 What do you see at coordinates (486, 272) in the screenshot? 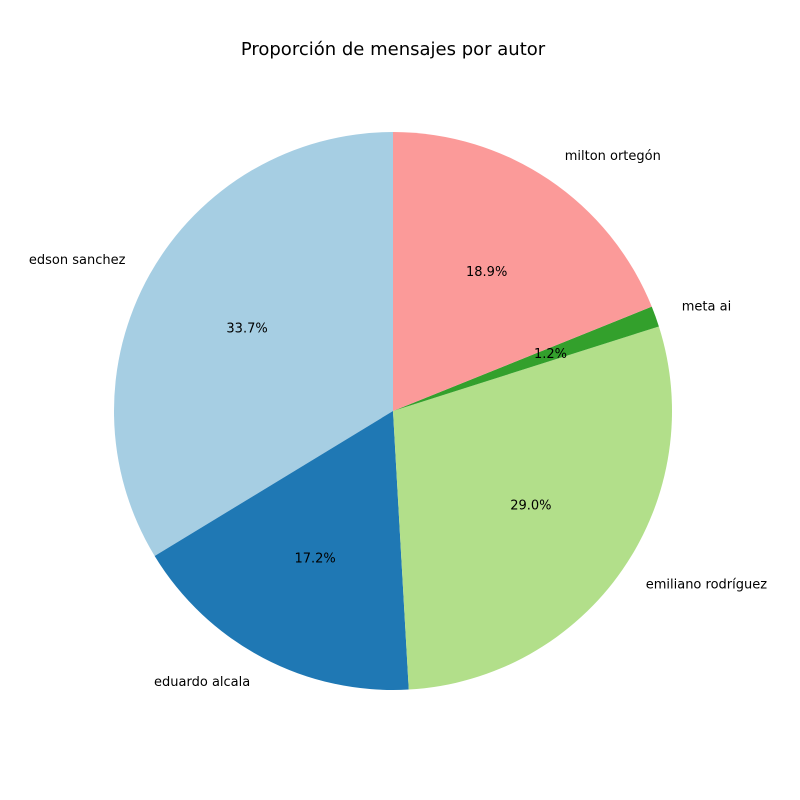
I see `slice-percent-4: 18.9%` at bounding box center [486, 272].